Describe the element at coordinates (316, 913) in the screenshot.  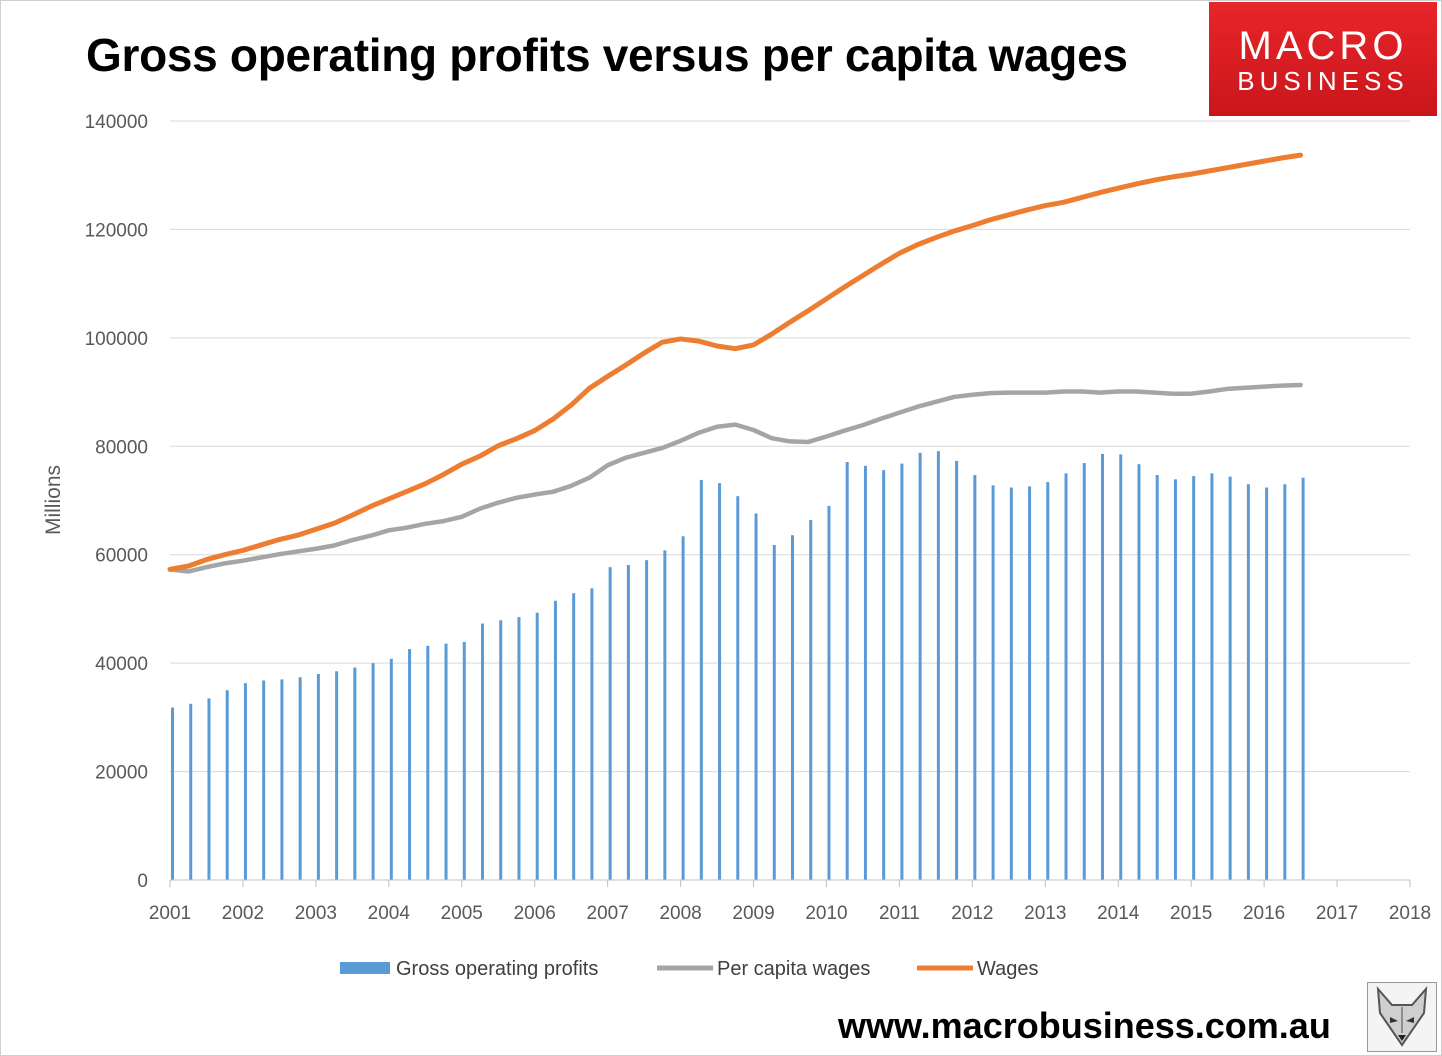
I see `x-tick-label: 2003` at that location.